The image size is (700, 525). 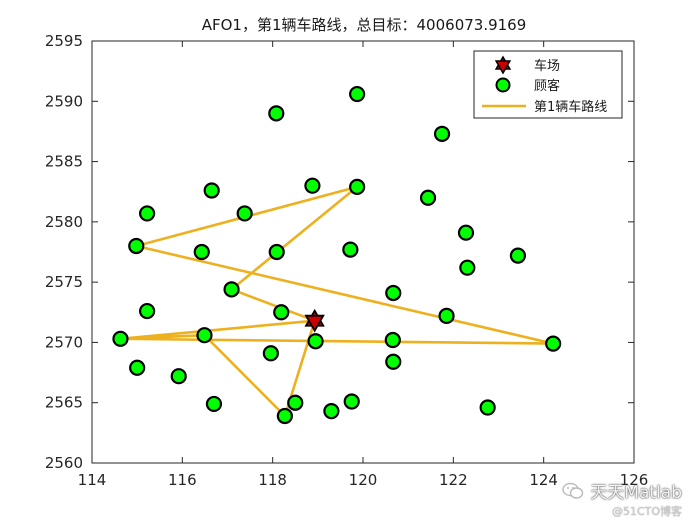 What do you see at coordinates (92, 480) in the screenshot?
I see `x-tick-label: 114` at bounding box center [92, 480].